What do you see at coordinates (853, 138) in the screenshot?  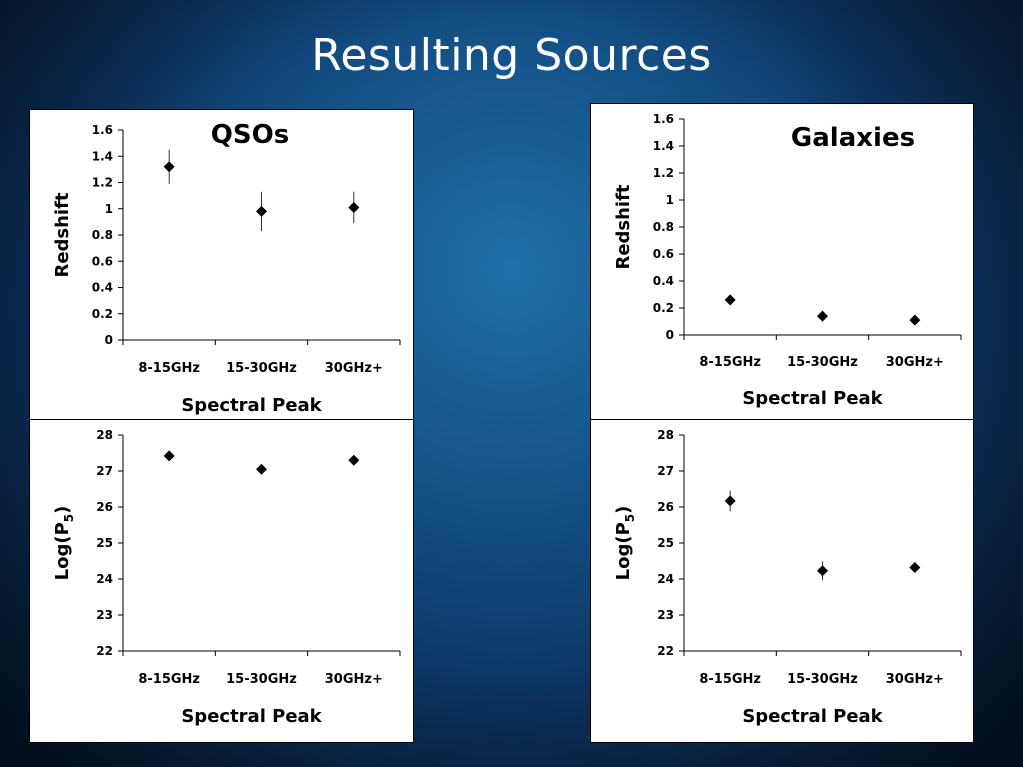 I see `chart-title: Galaxies` at bounding box center [853, 138].